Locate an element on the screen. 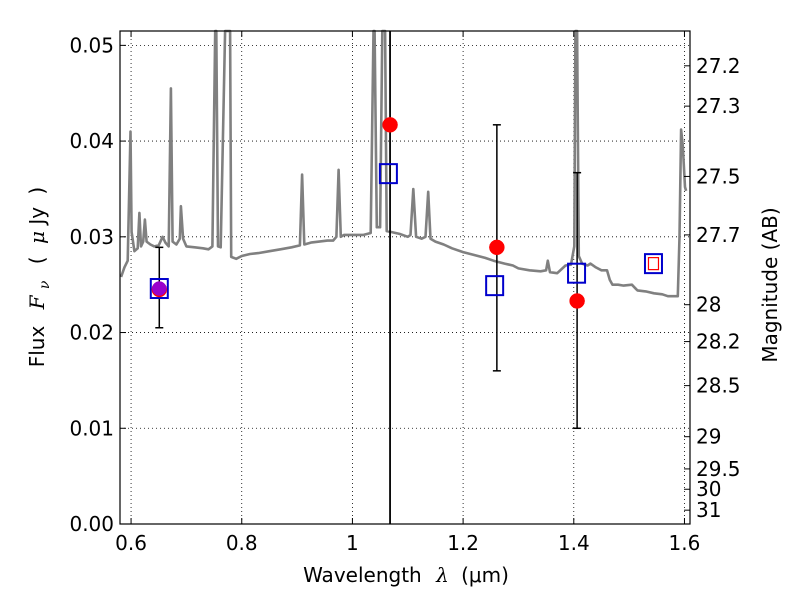  y-axis-symbol: F is located at coordinates (37, 302).